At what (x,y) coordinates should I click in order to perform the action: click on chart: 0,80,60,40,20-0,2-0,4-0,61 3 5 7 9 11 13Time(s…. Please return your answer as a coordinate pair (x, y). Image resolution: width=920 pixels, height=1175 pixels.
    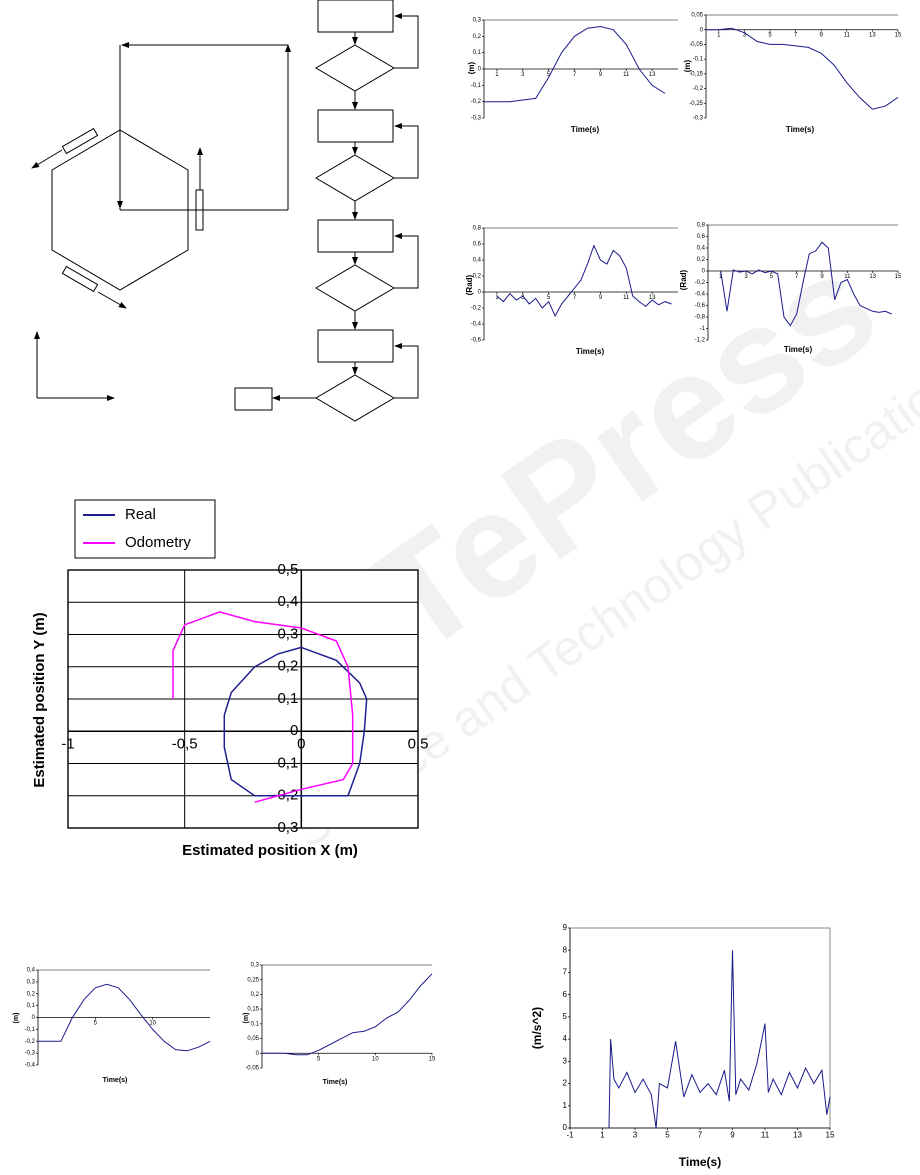
    Looking at the image, I should click on (571, 291).